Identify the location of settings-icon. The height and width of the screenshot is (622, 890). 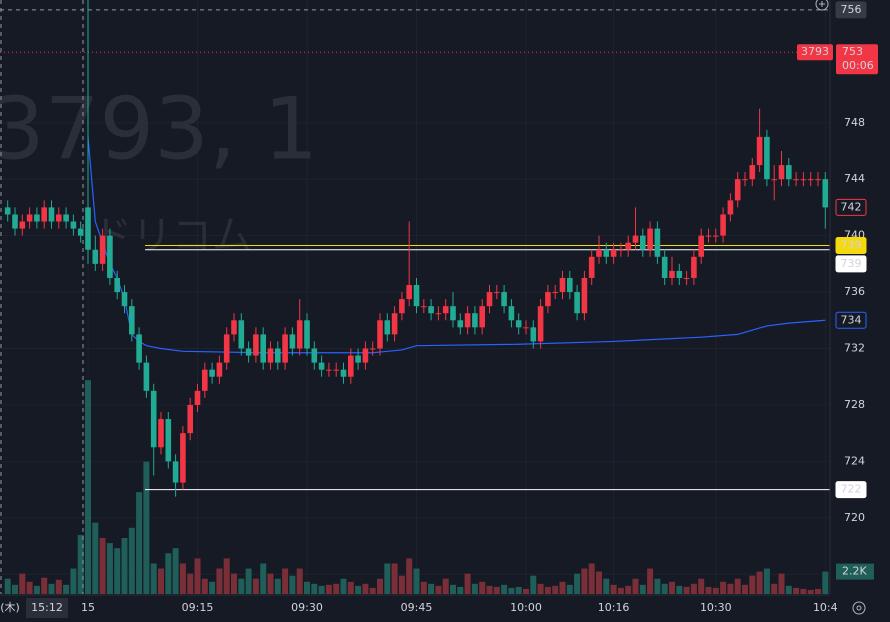
(859, 608).